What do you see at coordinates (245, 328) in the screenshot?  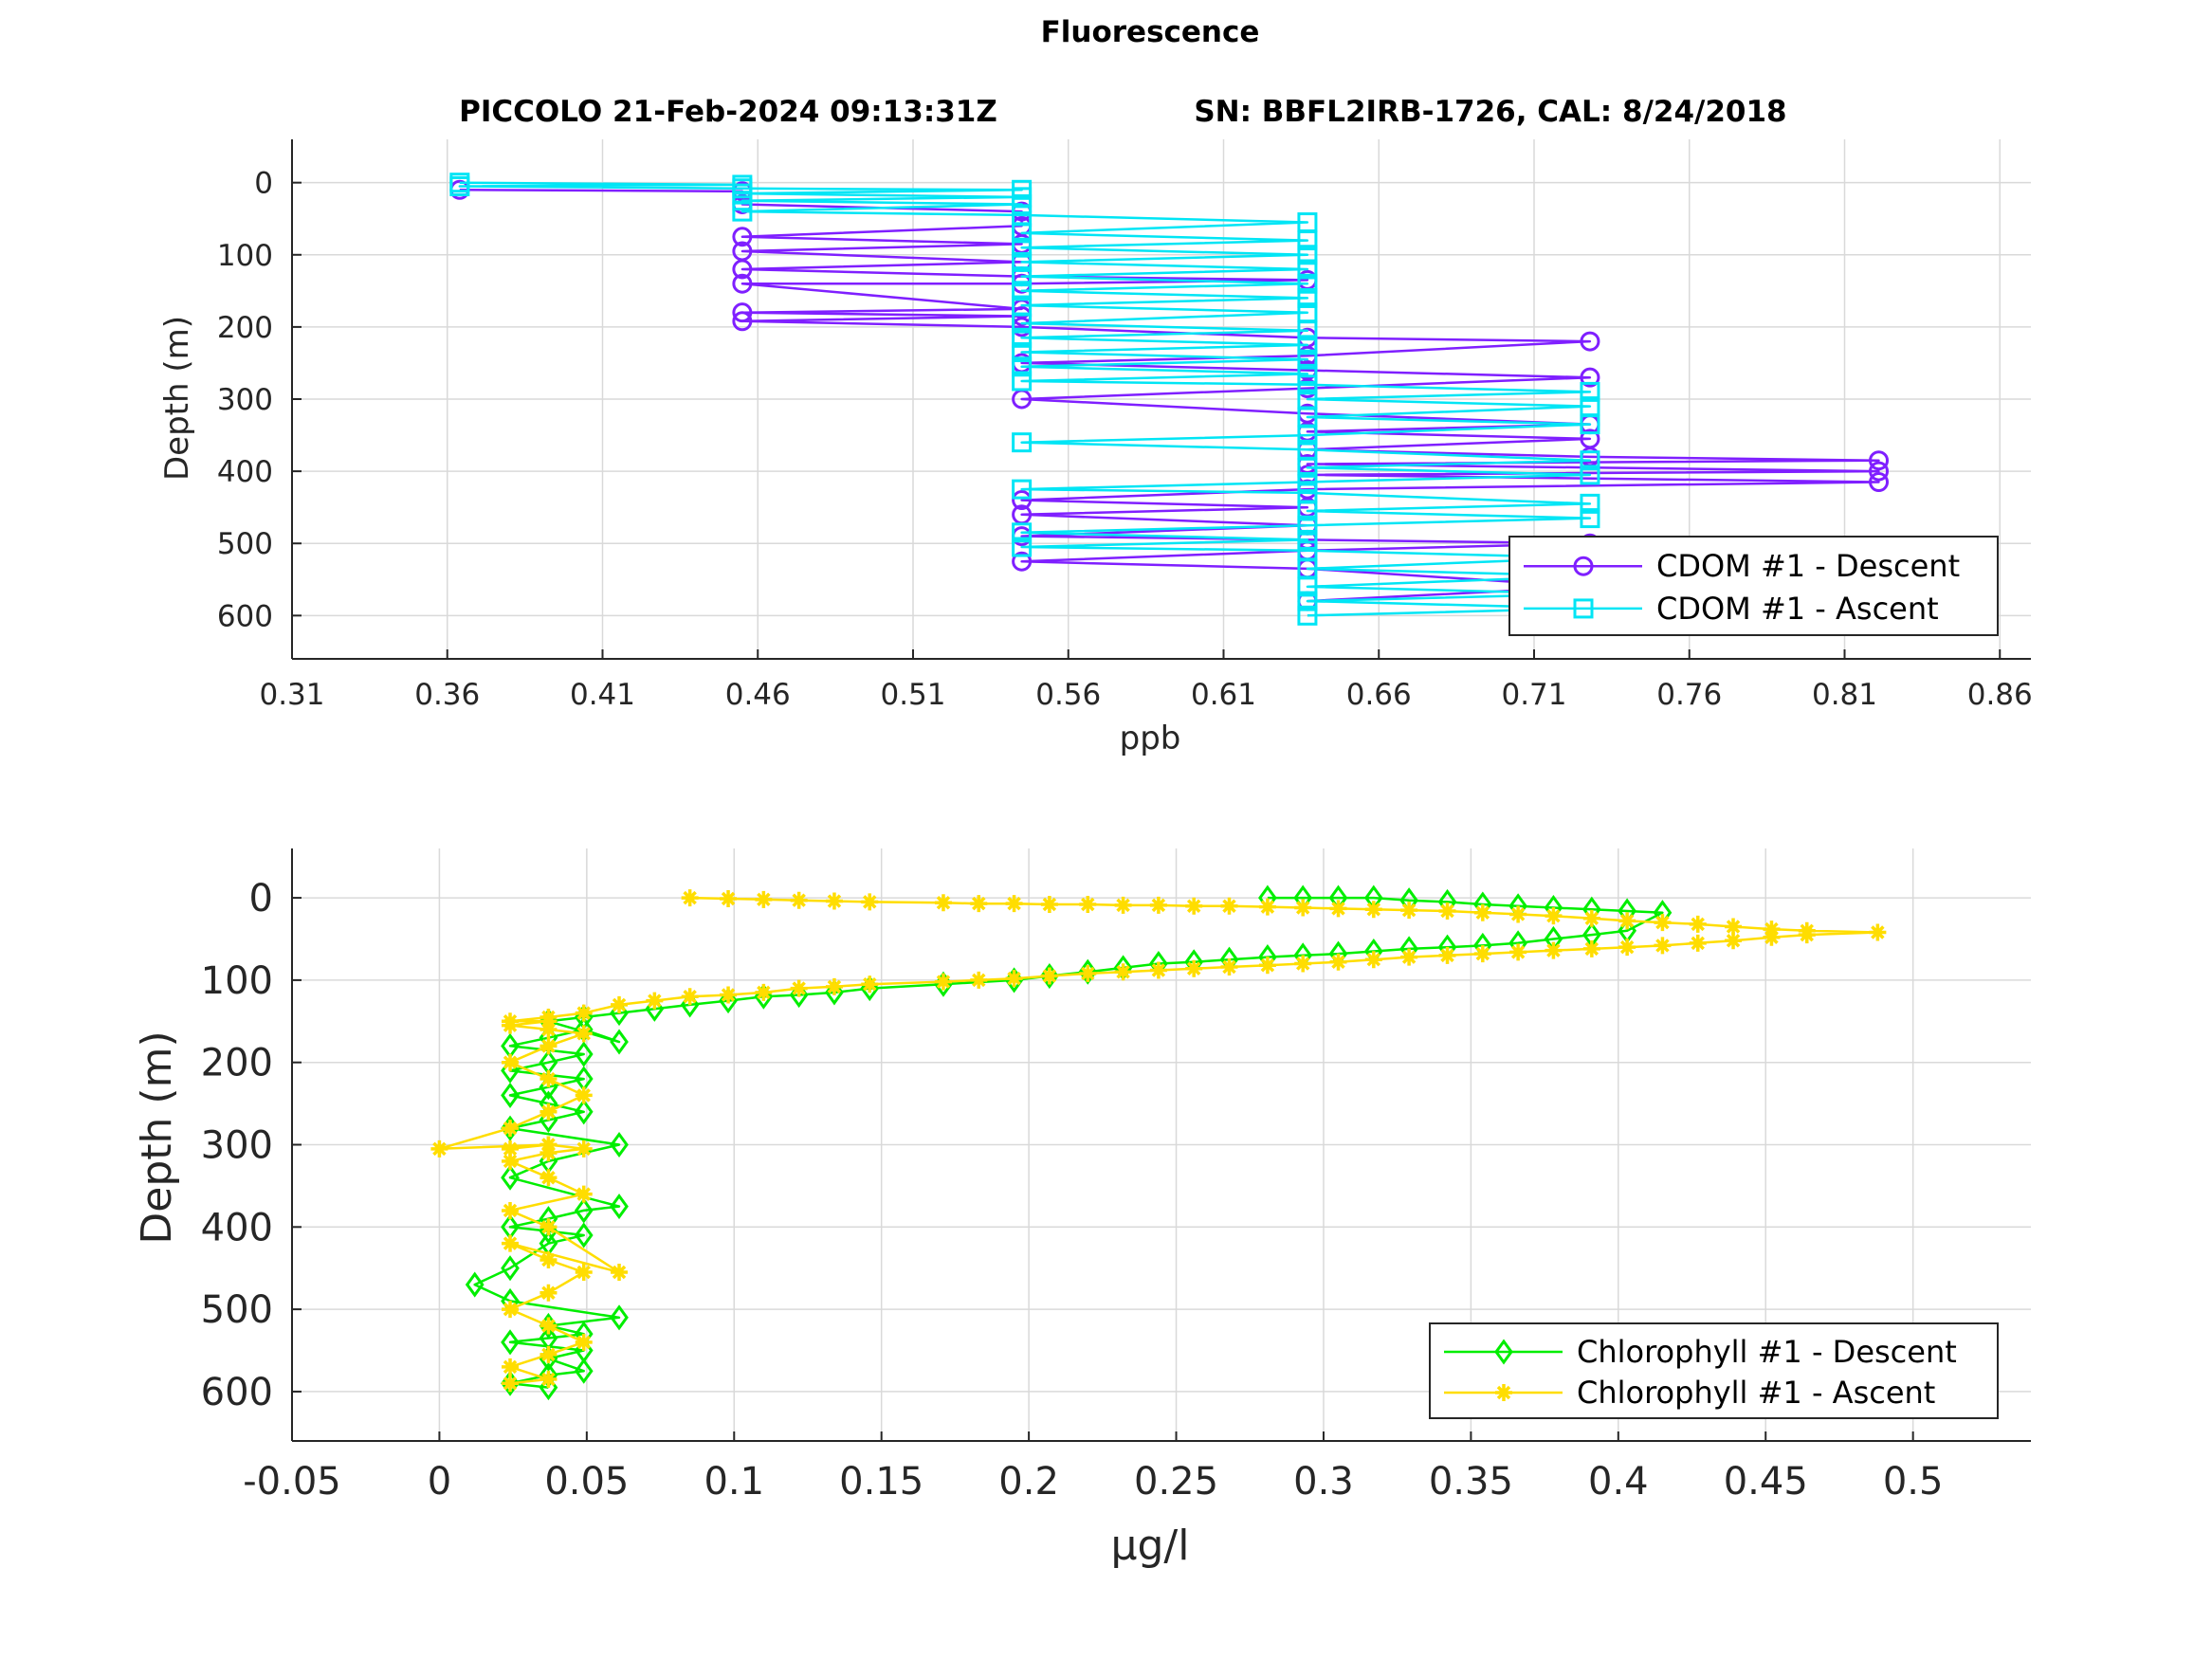 I see `p1-y-tick-label: 200` at bounding box center [245, 328].